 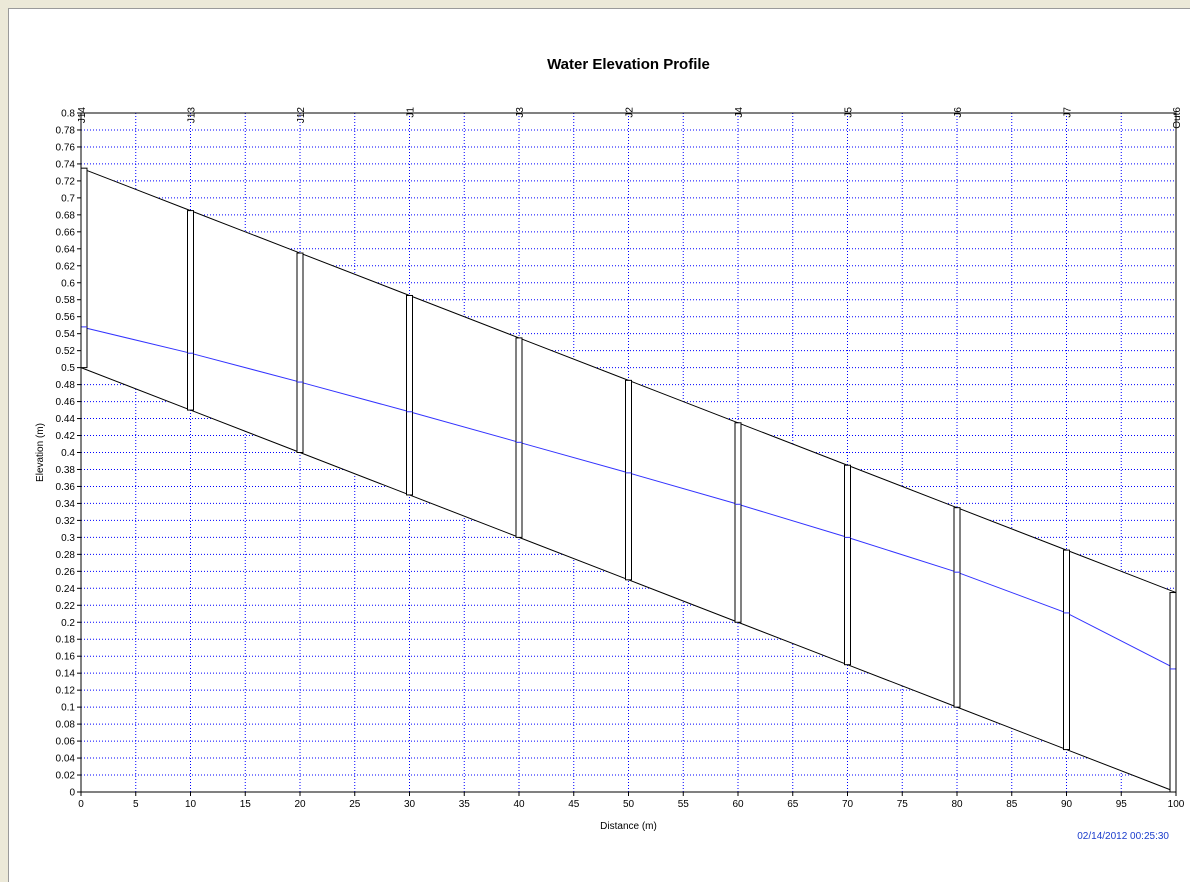 I want to click on node-j6, so click(x=957, y=607).